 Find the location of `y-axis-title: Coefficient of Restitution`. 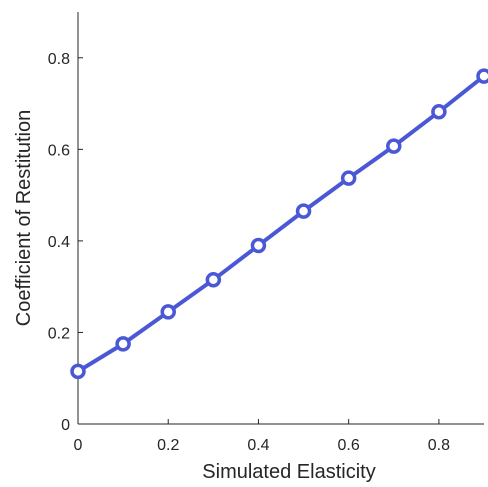

y-axis-title: Coefficient of Restitution is located at coordinates (24, 218).